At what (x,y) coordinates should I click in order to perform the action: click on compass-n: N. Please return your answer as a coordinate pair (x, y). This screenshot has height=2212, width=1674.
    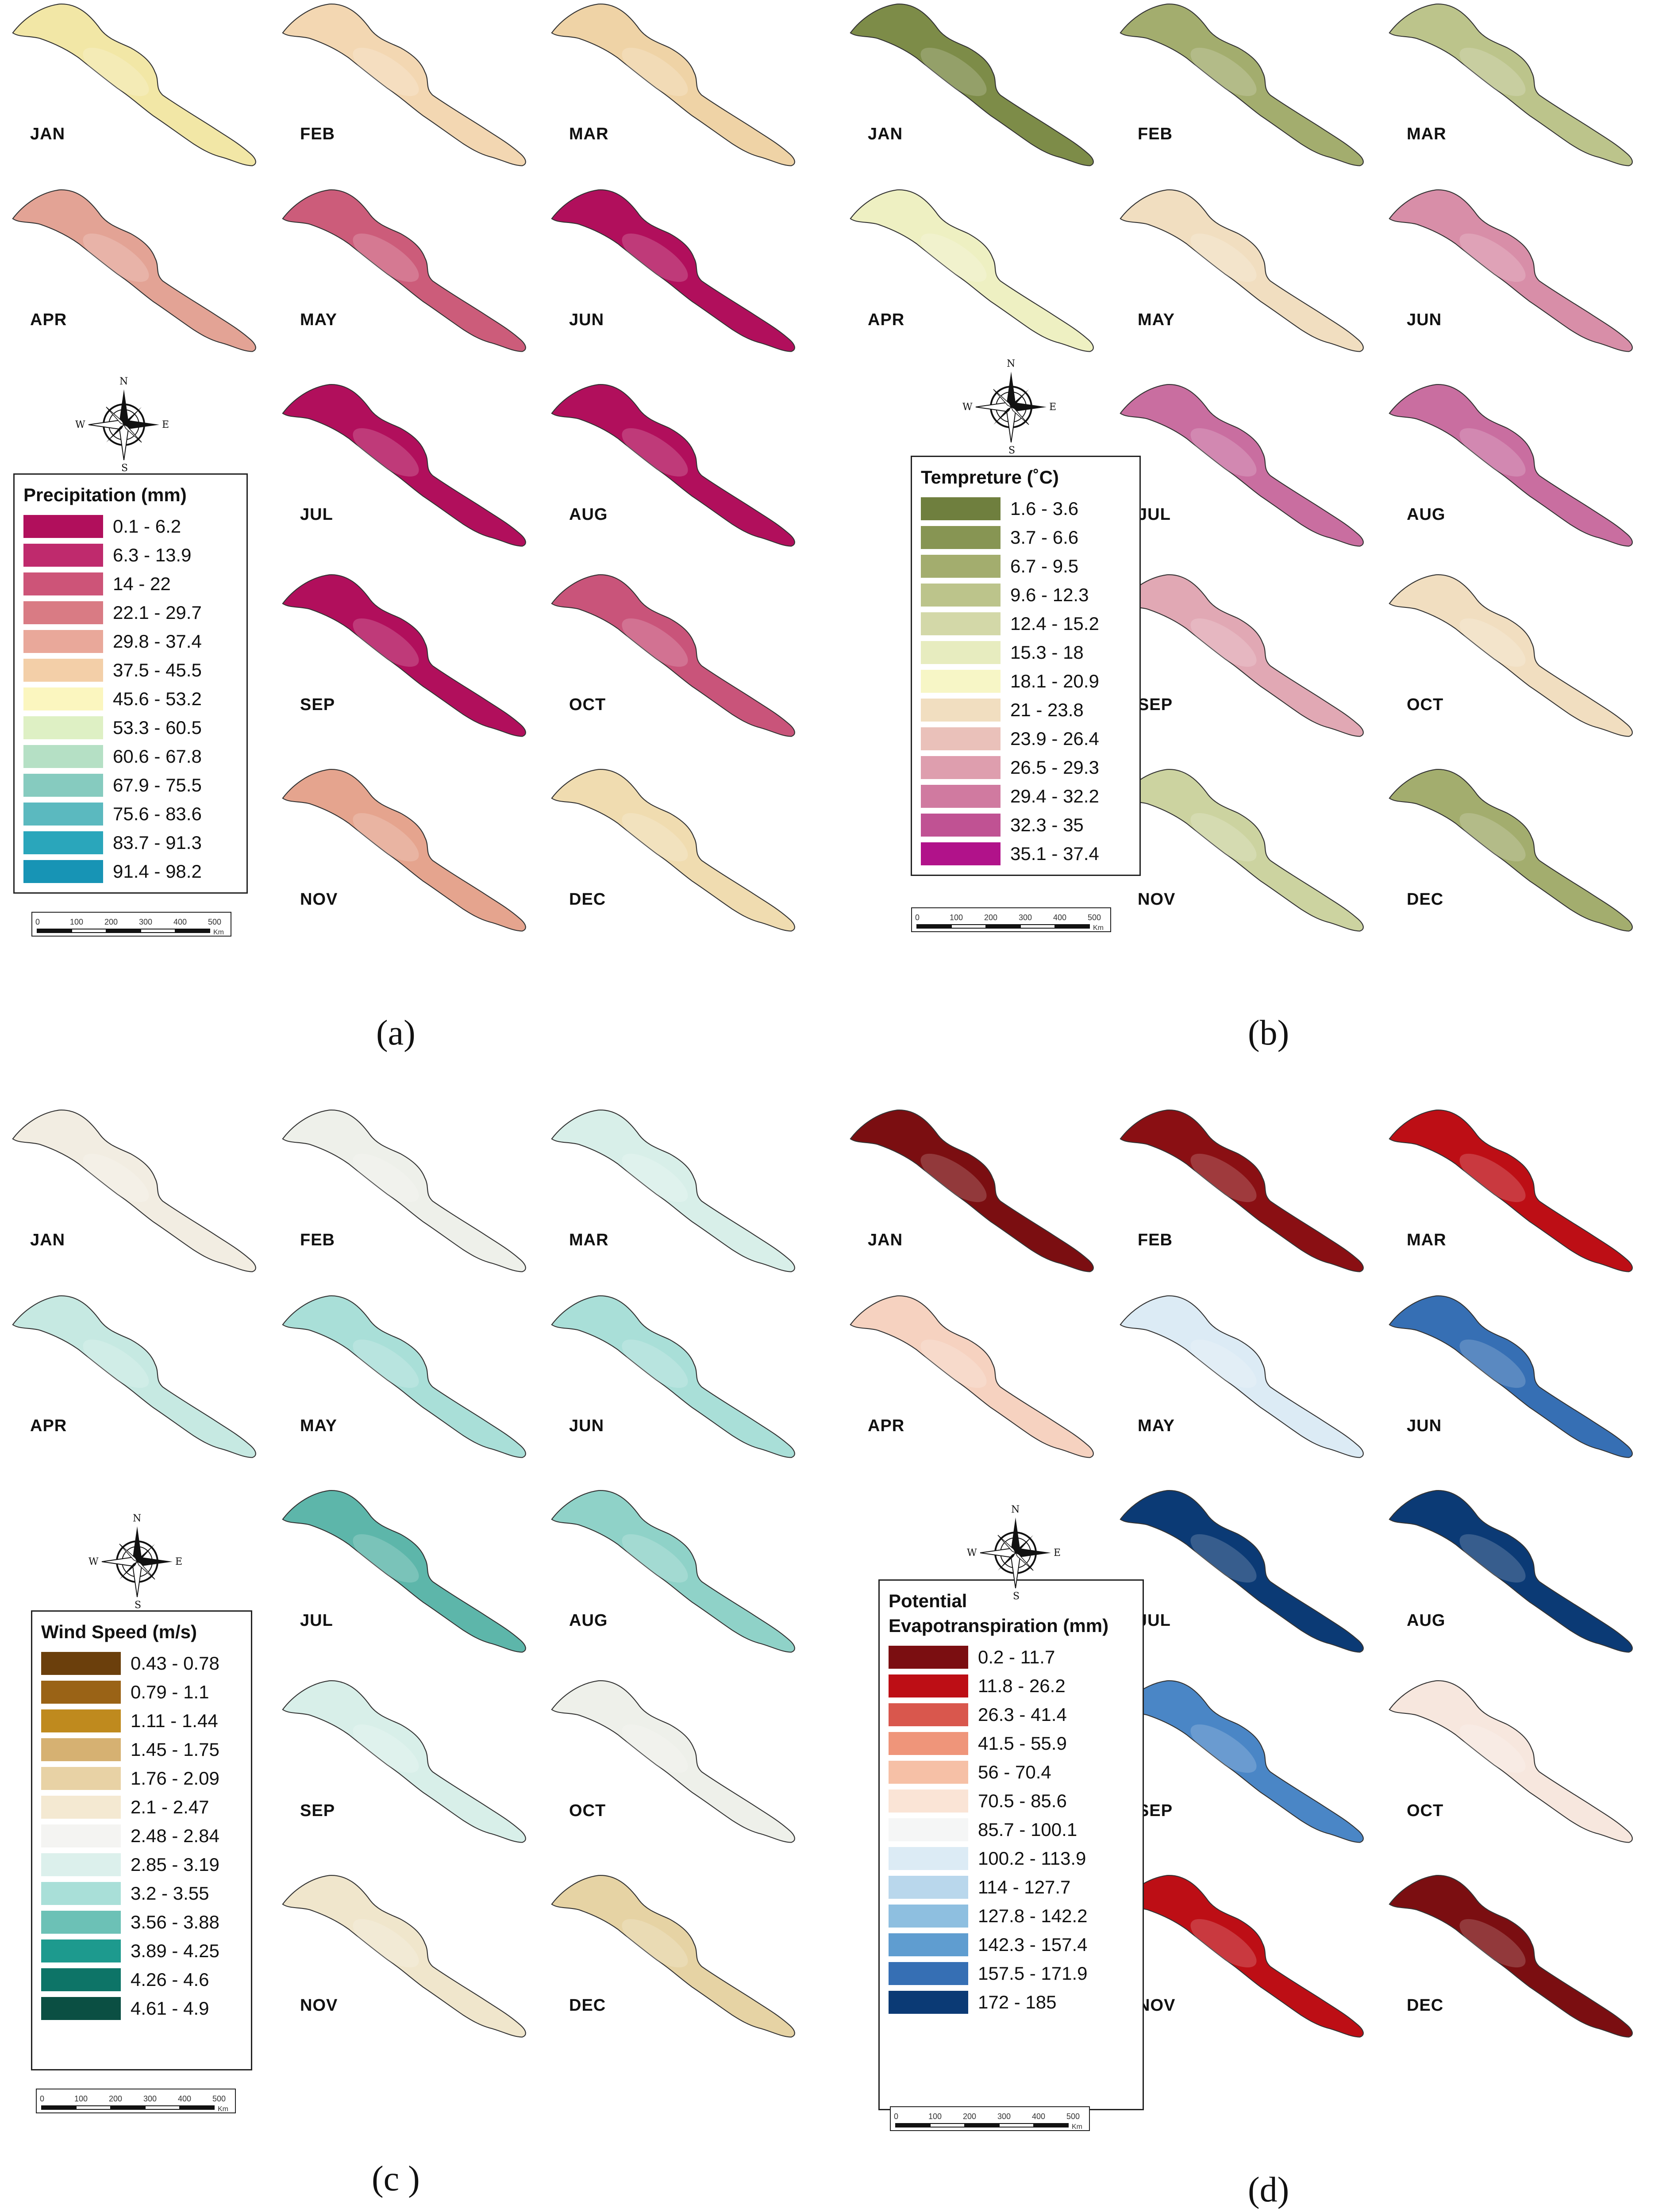
    Looking at the image, I should click on (137, 1519).